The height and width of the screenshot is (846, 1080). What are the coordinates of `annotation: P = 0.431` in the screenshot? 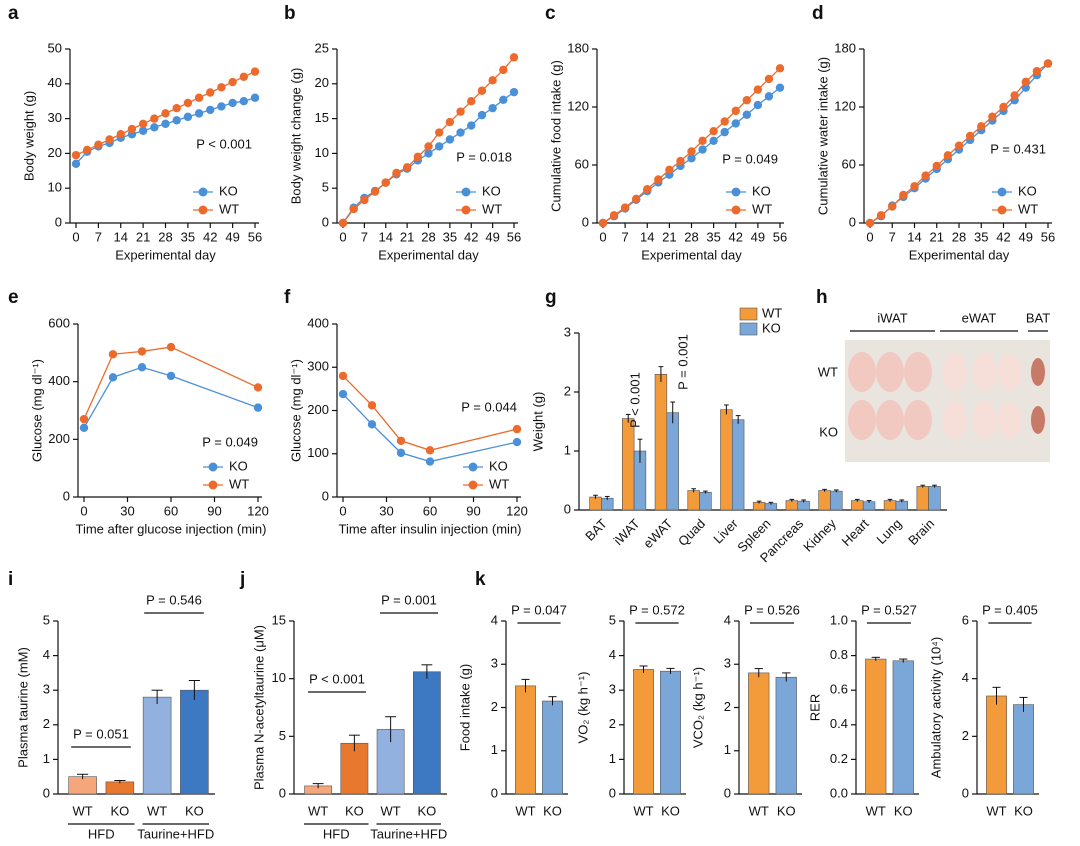 It's located at (1018, 148).